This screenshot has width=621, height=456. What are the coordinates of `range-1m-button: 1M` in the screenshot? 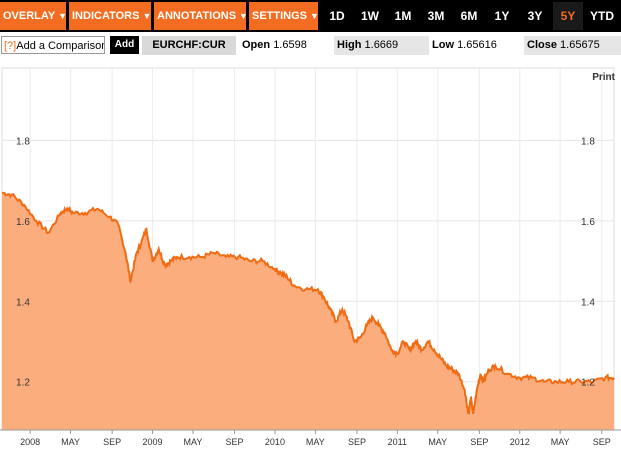 It's located at (403, 16).